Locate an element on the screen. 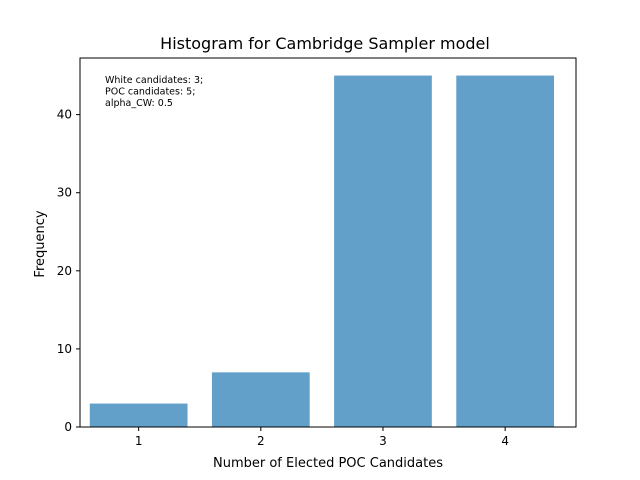  x-axis-ticks: 1 2 3 4 is located at coordinates (322, 437).